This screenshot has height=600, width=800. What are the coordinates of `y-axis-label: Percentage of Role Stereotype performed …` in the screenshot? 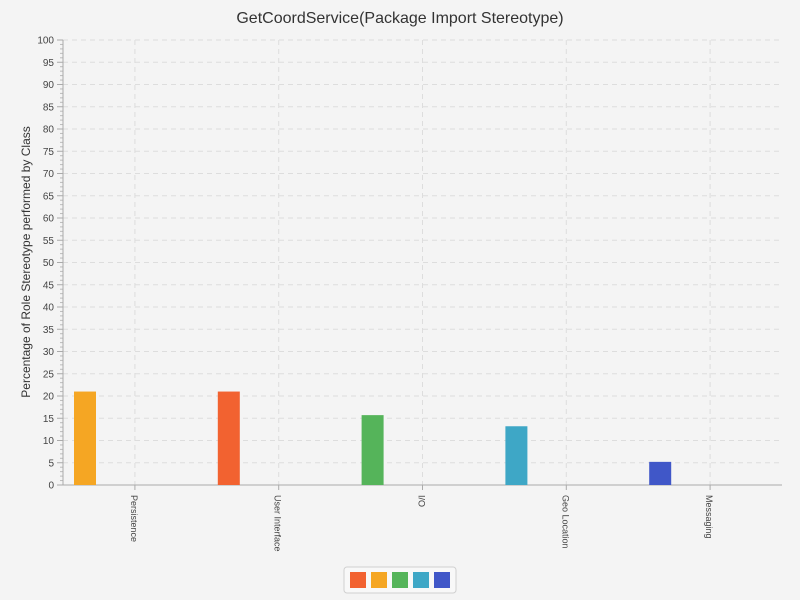 It's located at (26, 261).